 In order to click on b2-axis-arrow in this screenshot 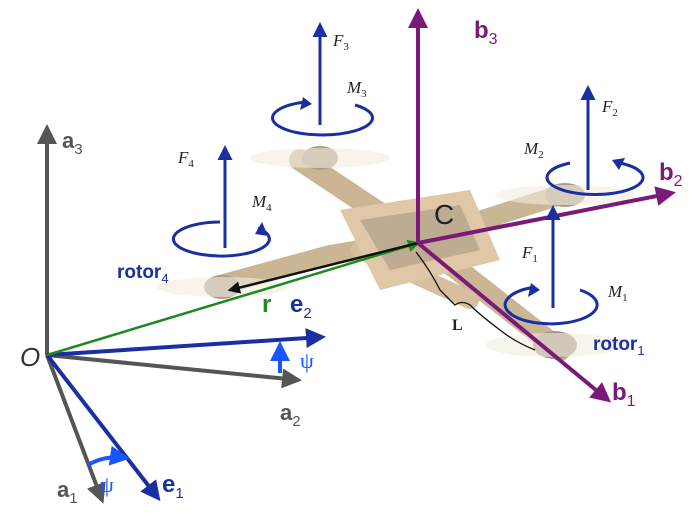, I will do `click(546, 215)`.